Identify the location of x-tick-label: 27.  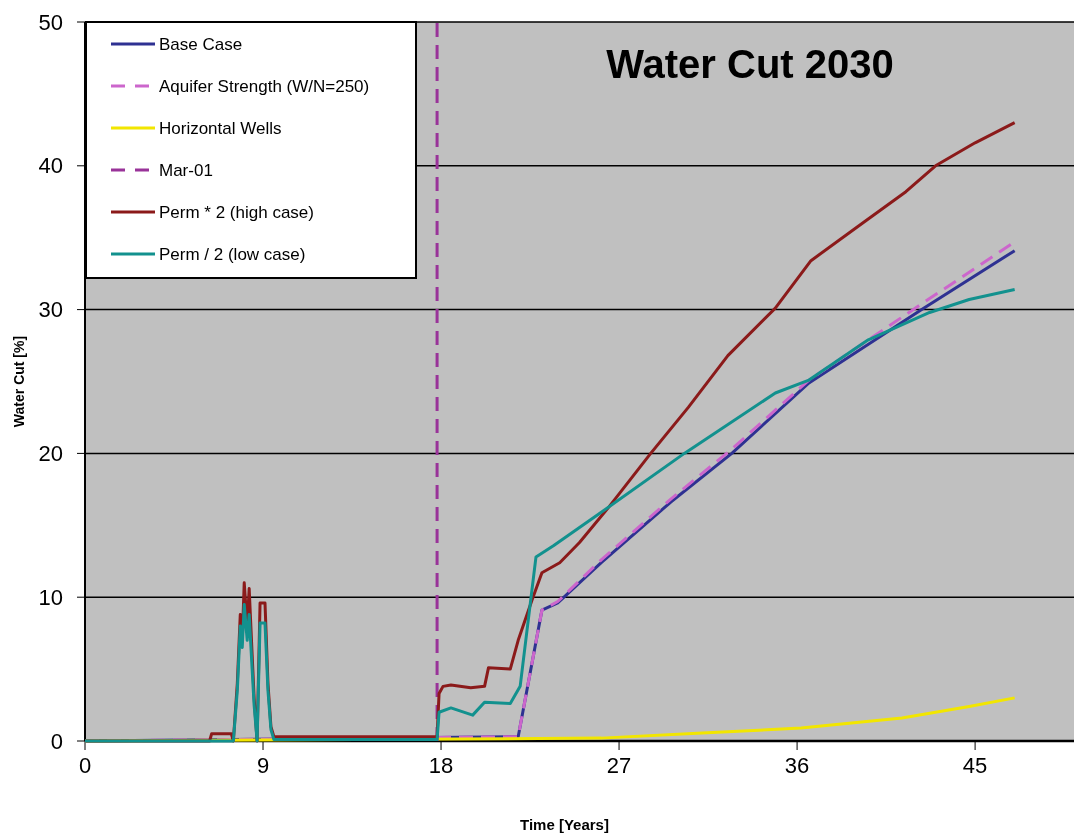
(619, 765).